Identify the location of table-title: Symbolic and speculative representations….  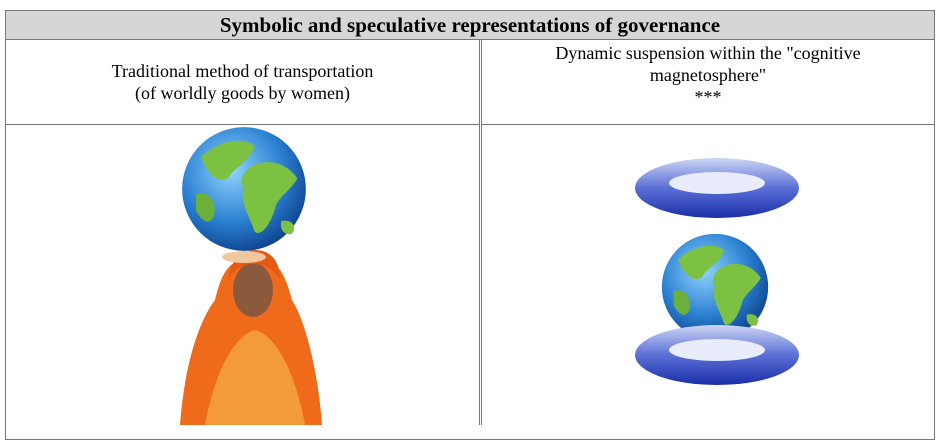
(470, 25).